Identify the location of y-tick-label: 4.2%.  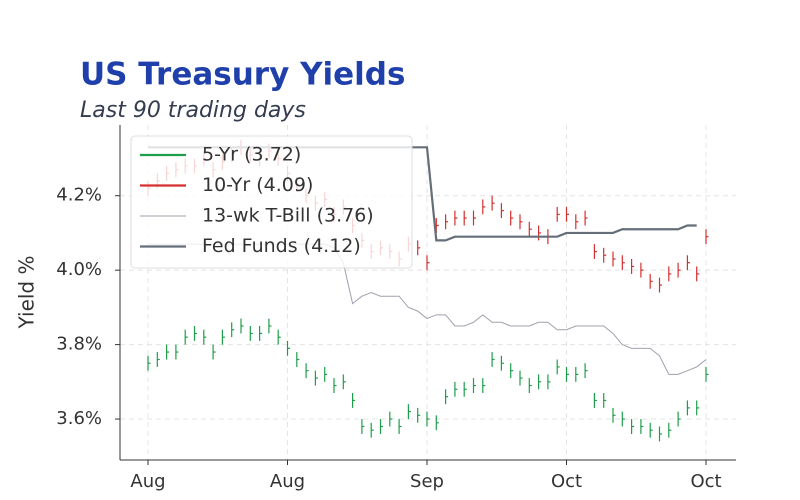
(79, 195).